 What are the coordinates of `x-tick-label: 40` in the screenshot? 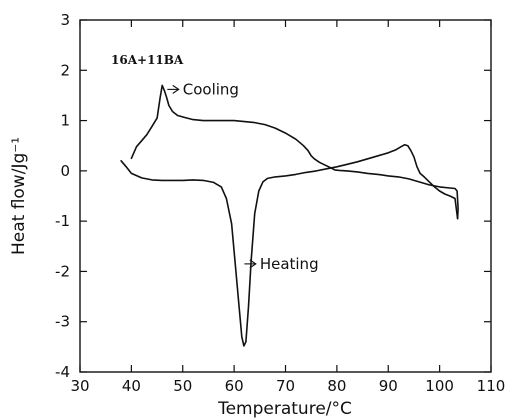 It's located at (131, 386).